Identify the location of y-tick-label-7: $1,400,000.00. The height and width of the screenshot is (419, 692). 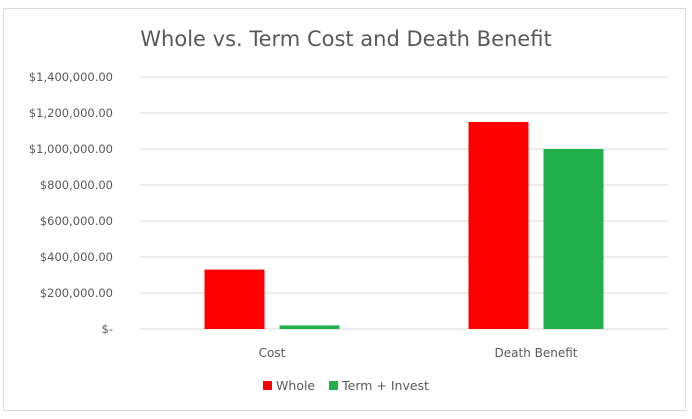
(71, 77).